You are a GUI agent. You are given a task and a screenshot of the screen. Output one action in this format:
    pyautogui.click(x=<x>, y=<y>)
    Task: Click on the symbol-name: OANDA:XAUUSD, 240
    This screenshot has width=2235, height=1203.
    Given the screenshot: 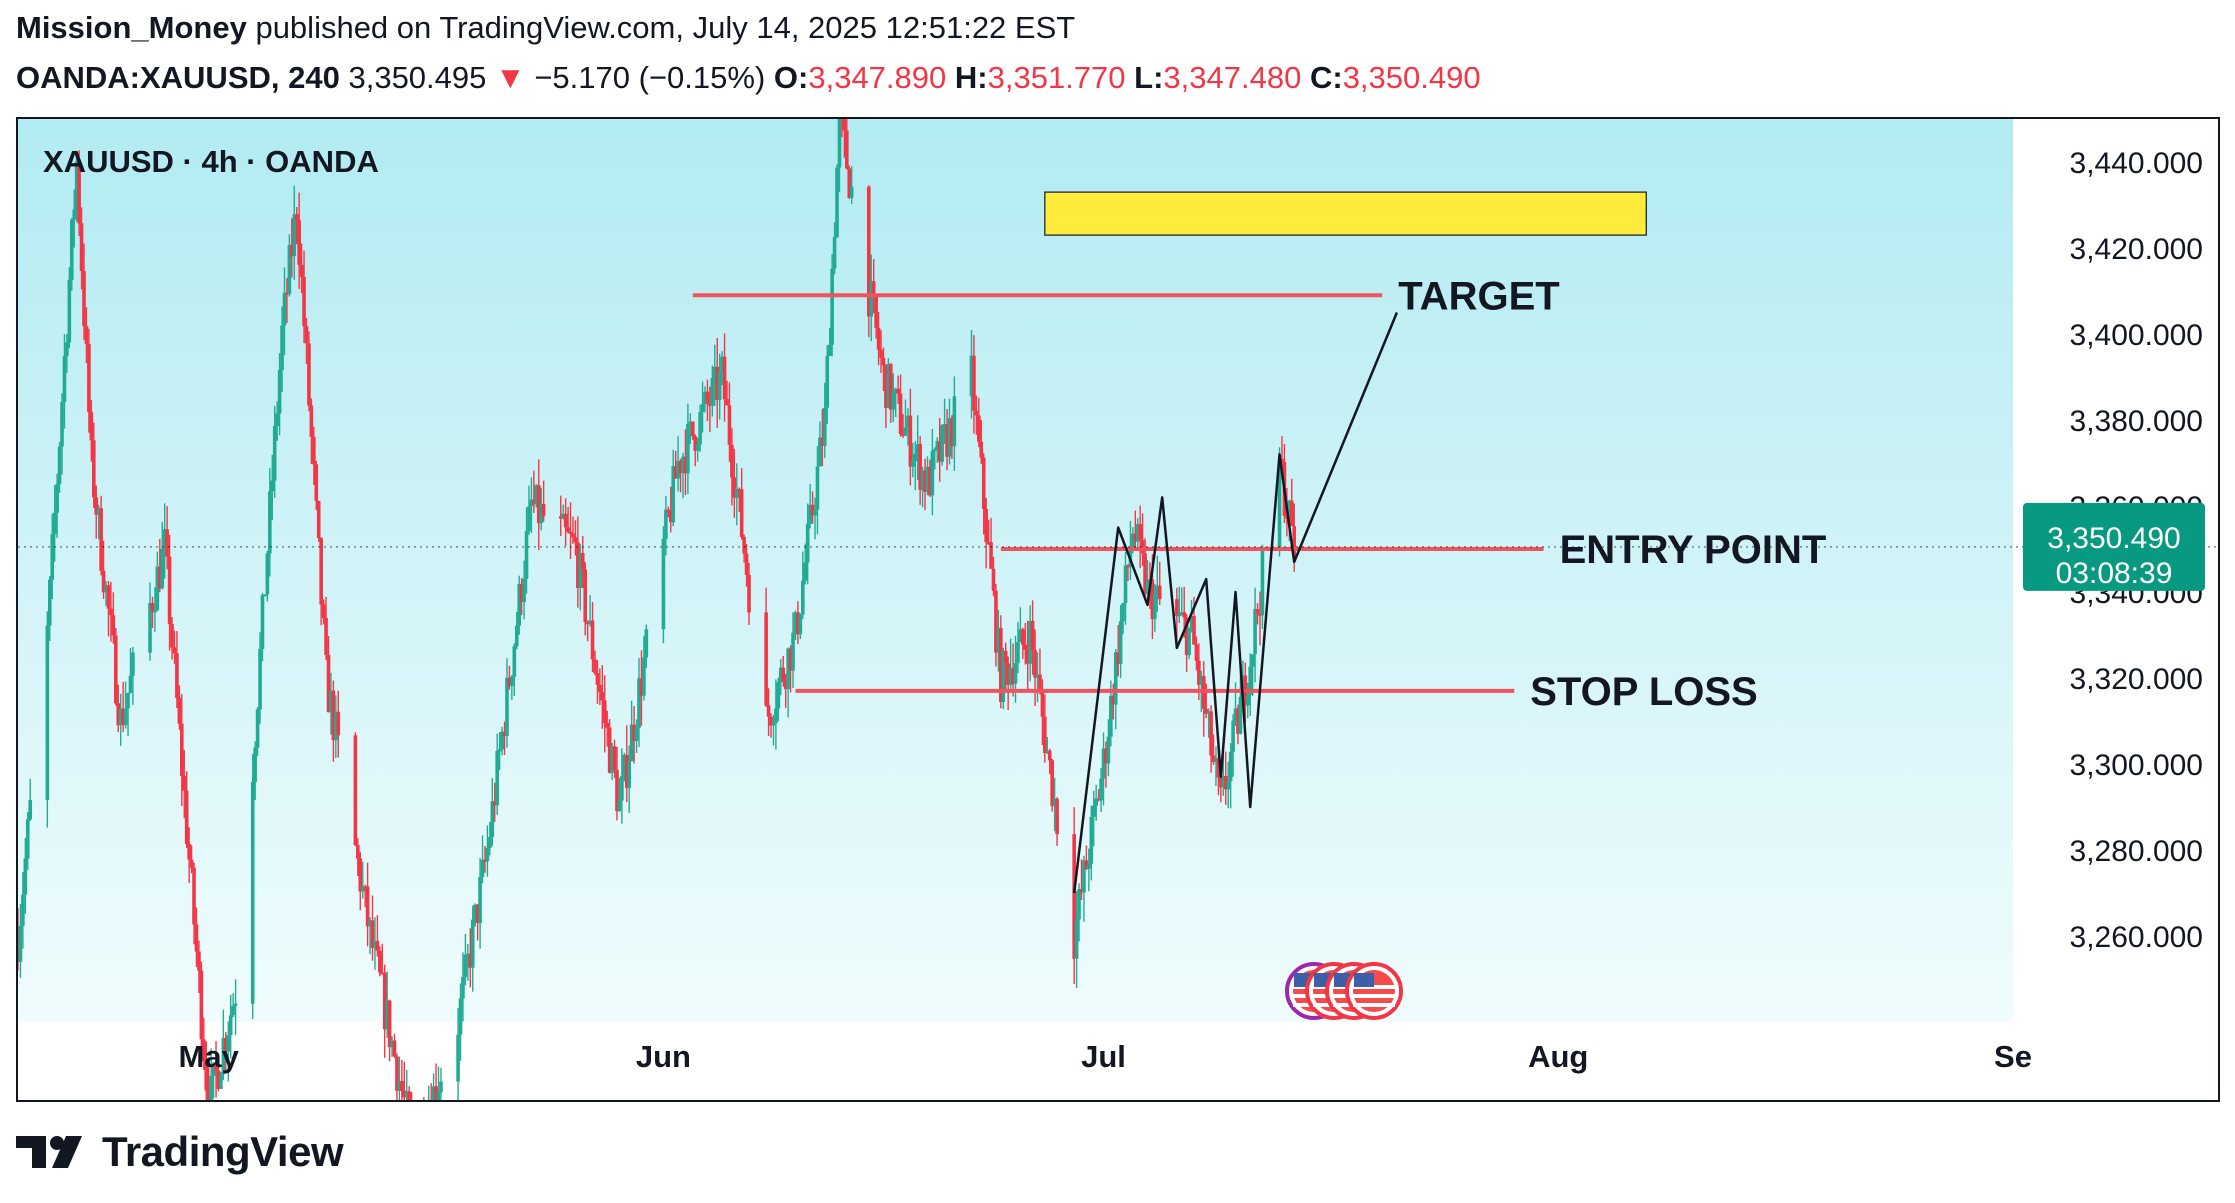 What is the action you would take?
    pyautogui.click(x=178, y=77)
    